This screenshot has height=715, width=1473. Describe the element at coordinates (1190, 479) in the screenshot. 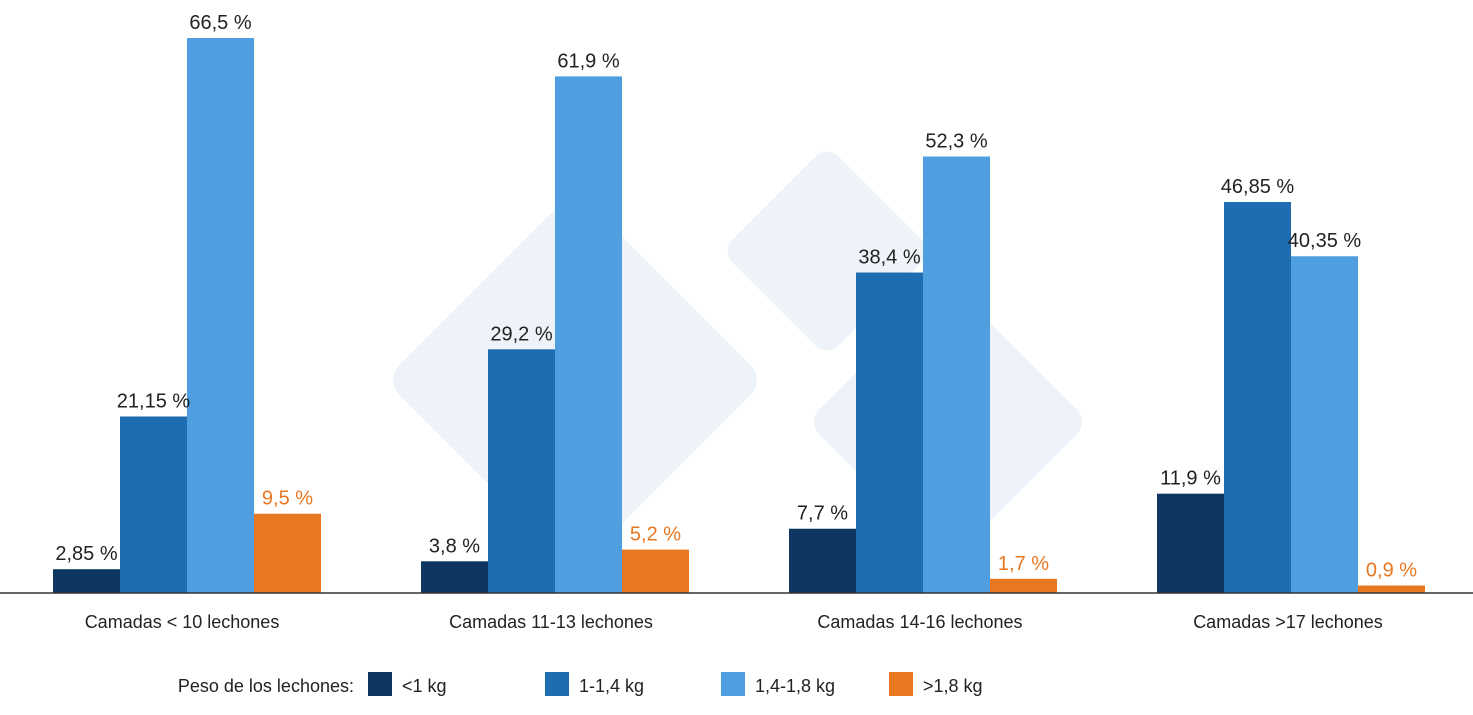

I see `value-label-4-series-1: 11,9 %` at that location.